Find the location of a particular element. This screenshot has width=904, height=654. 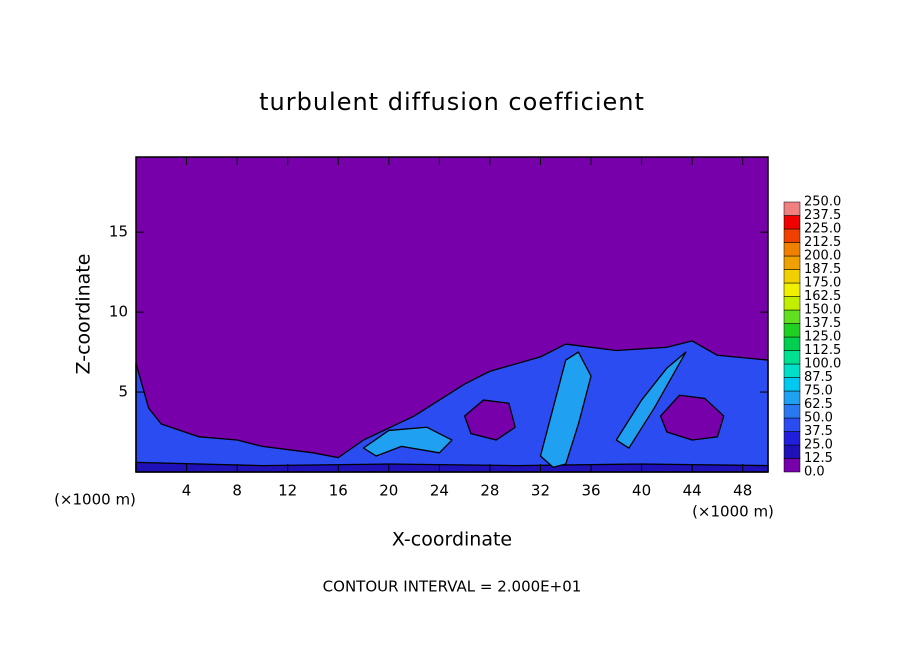

colorbar-label: 0.0 is located at coordinates (814, 472).